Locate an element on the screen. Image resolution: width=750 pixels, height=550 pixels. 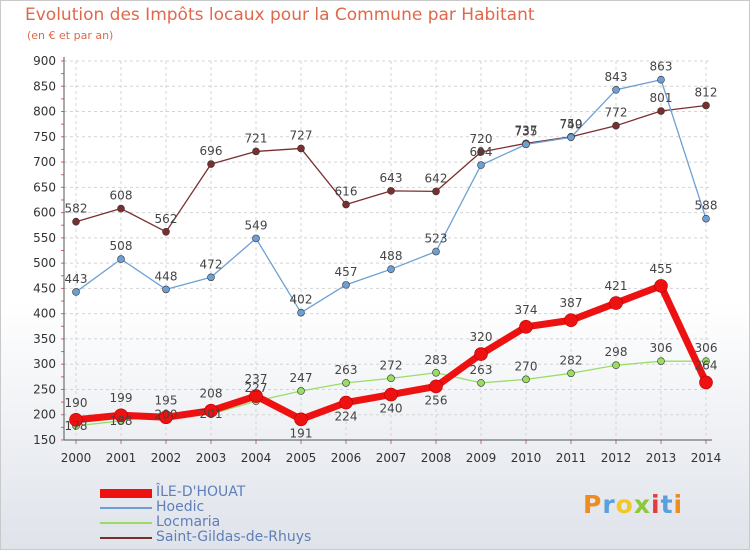
y-tick-label: 150 is located at coordinates (44, 440).